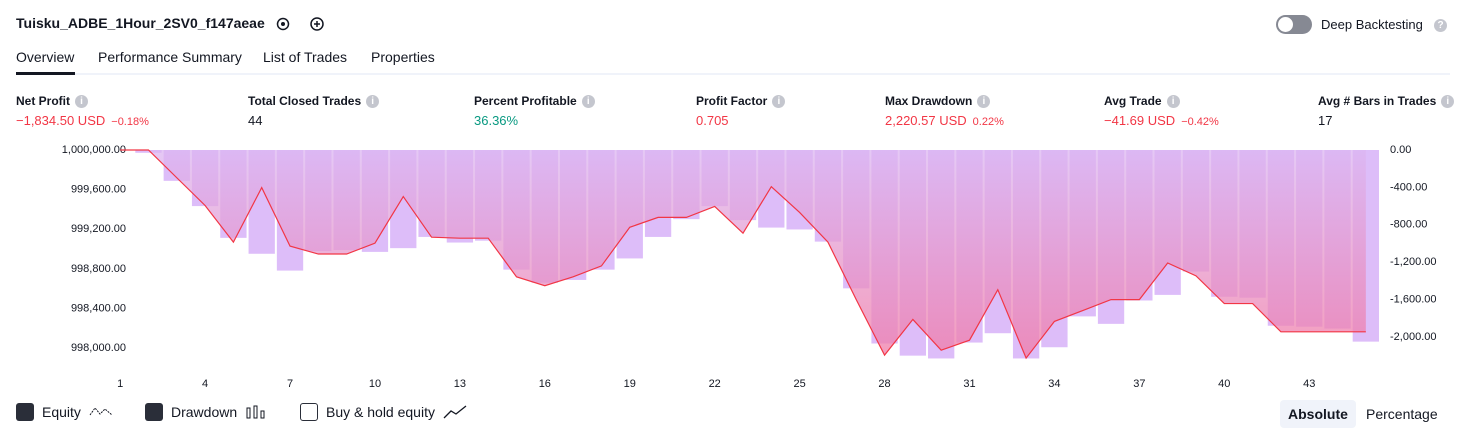 The height and width of the screenshot is (438, 1466). I want to click on y2-tick-label: -2,000.00, so click(1413, 337).